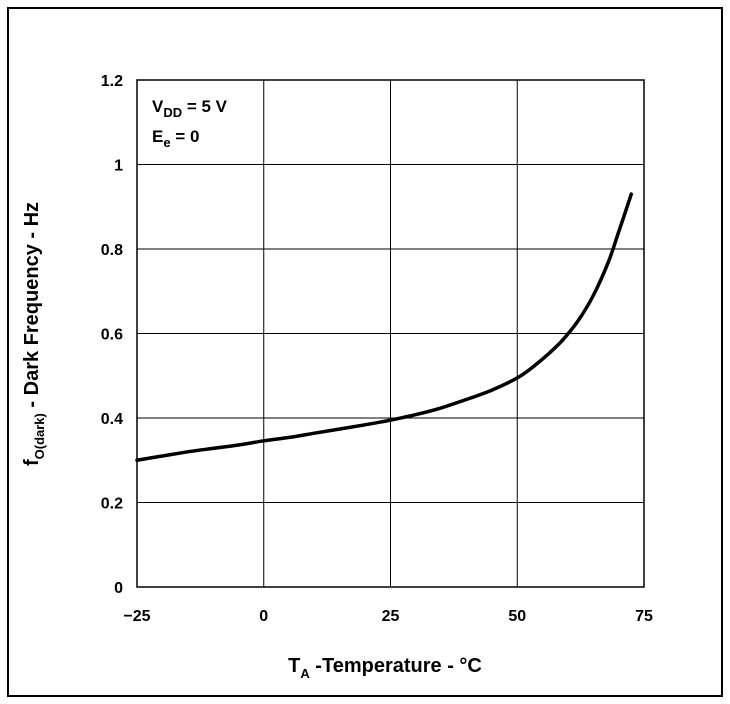 Image resolution: width=730 pixels, height=704 pixels. What do you see at coordinates (136, 616) in the screenshot?
I see `x-tick-label: −25` at bounding box center [136, 616].